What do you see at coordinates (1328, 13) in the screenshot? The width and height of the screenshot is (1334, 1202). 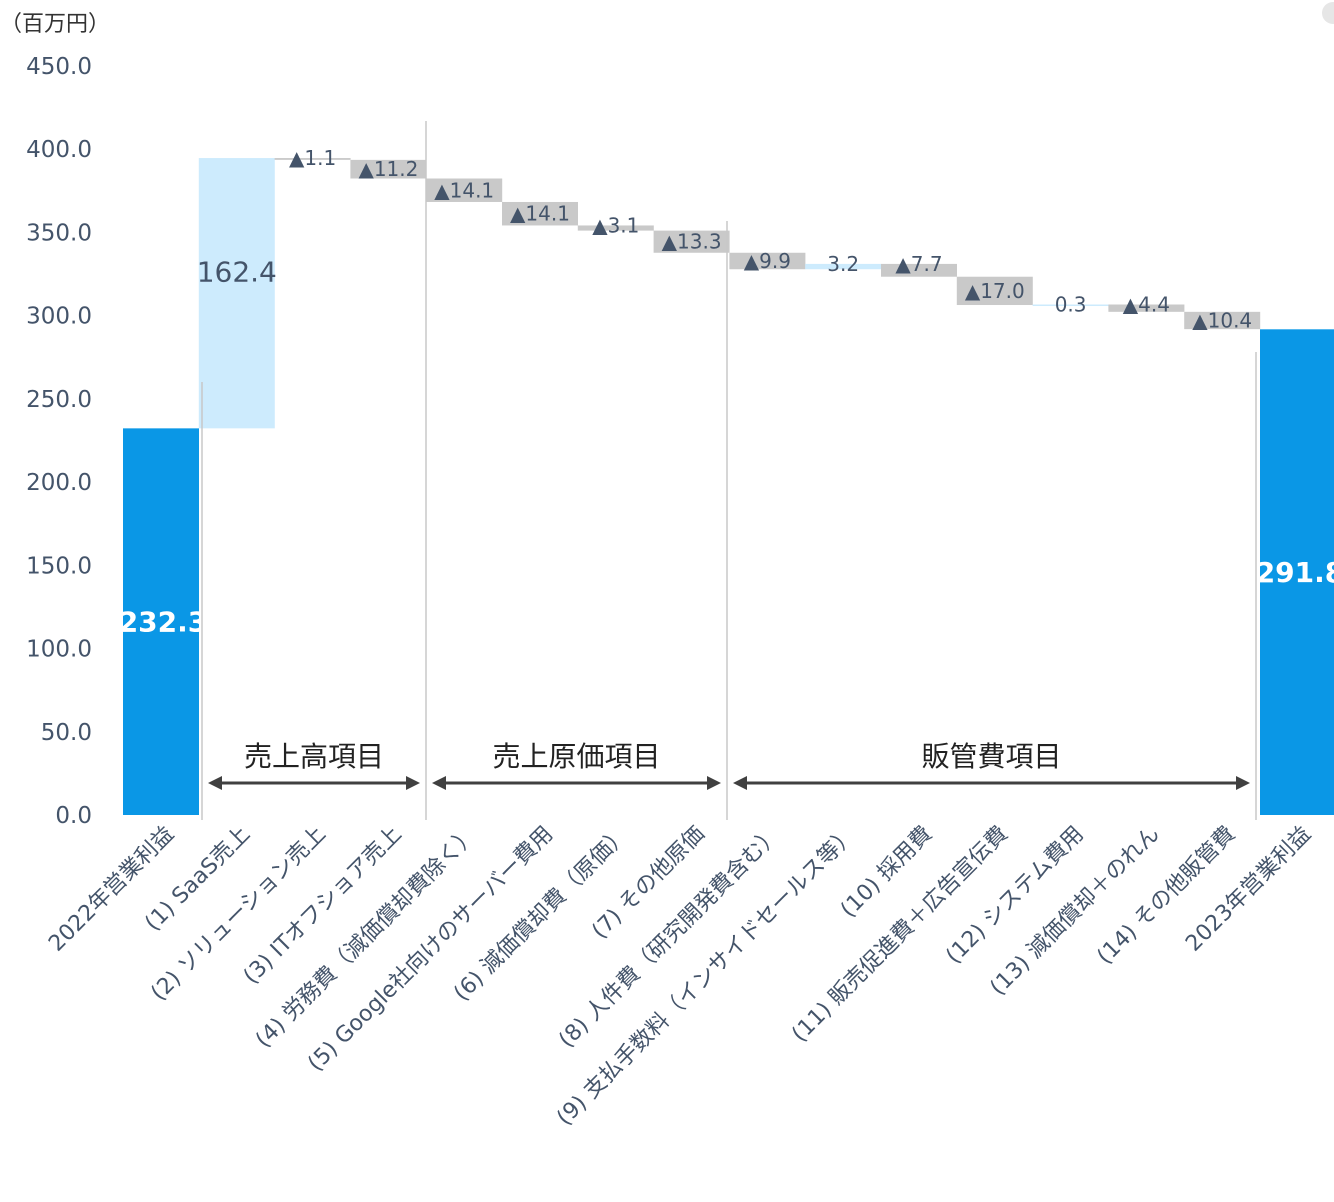 I see `scroll-indicator` at bounding box center [1328, 13].